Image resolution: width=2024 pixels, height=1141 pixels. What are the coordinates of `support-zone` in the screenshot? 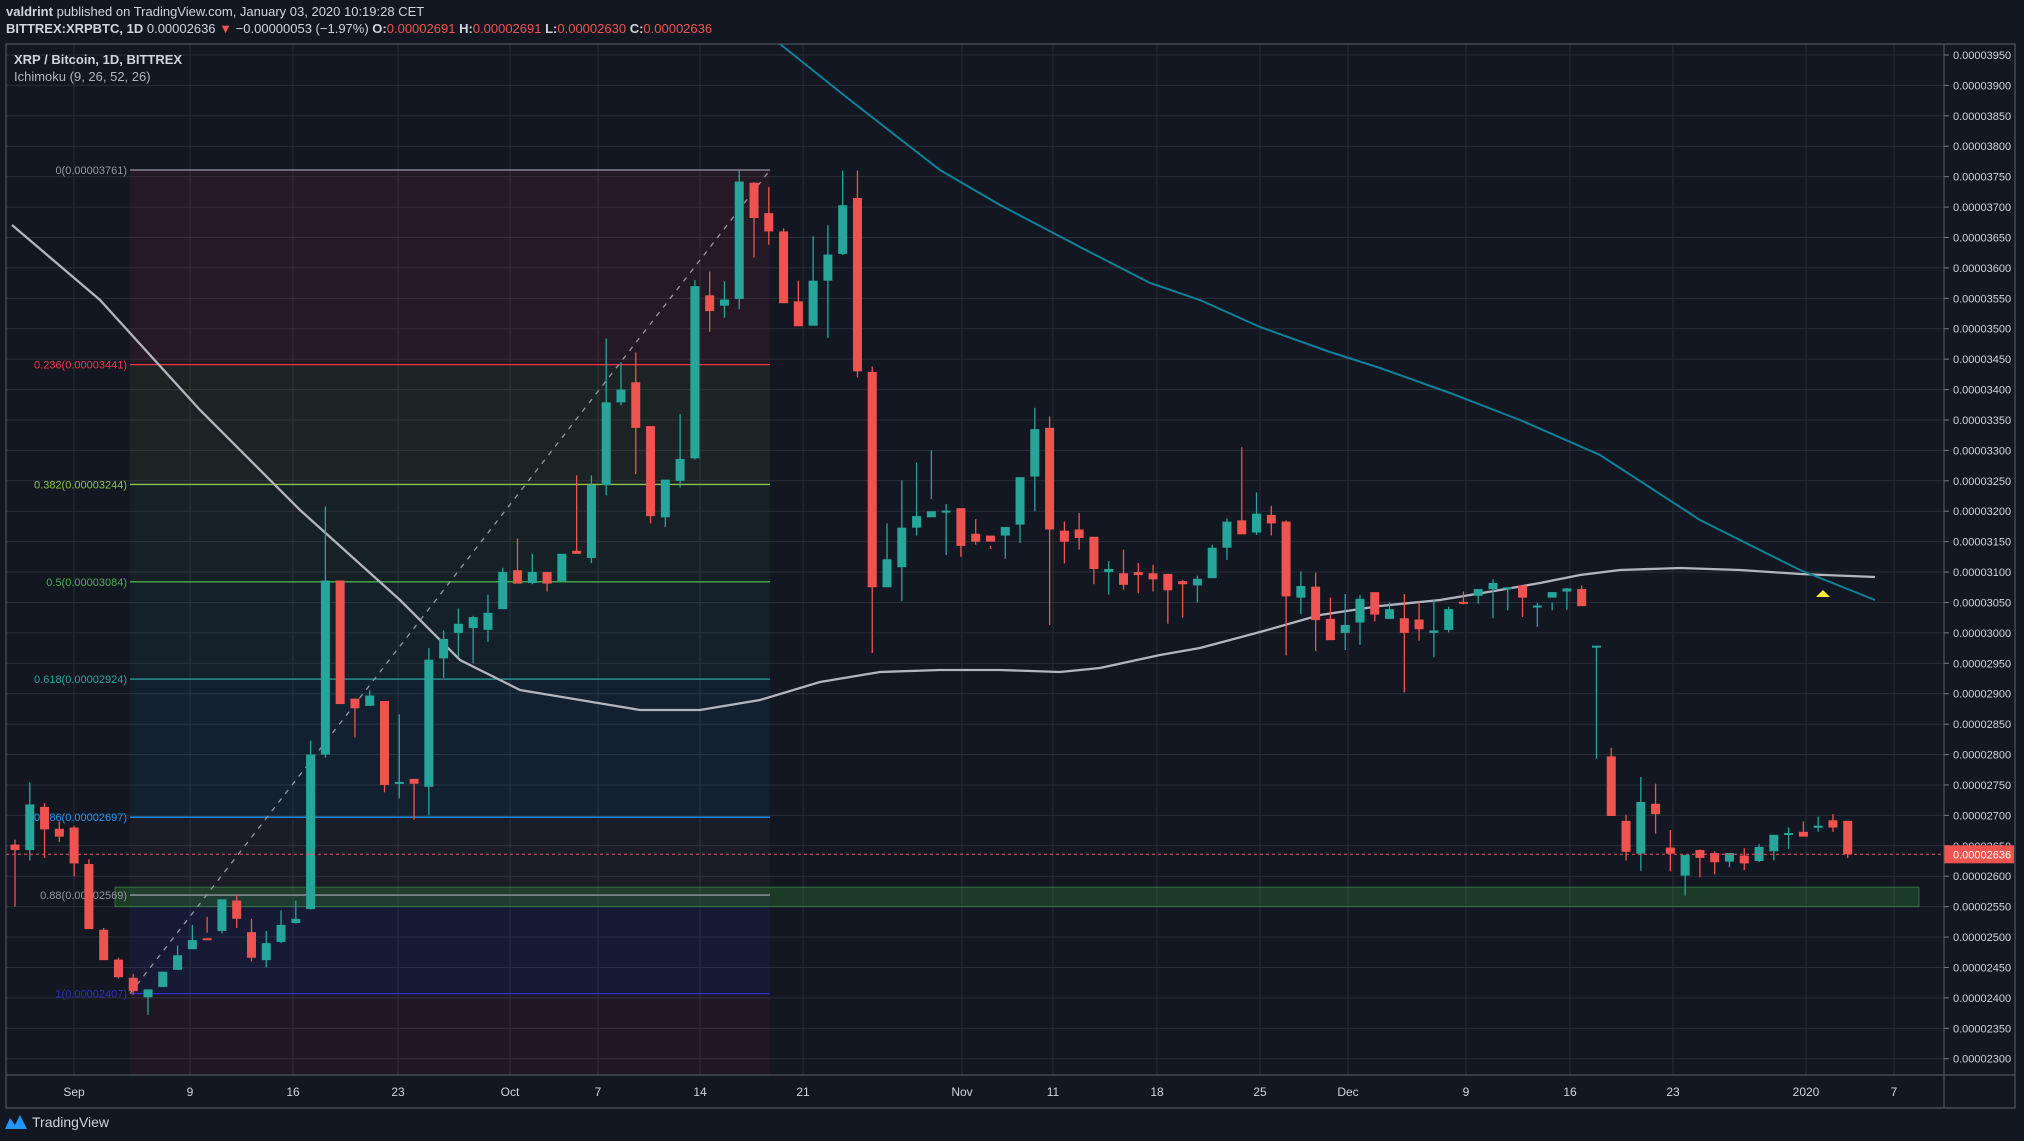 It's located at (1017, 897).